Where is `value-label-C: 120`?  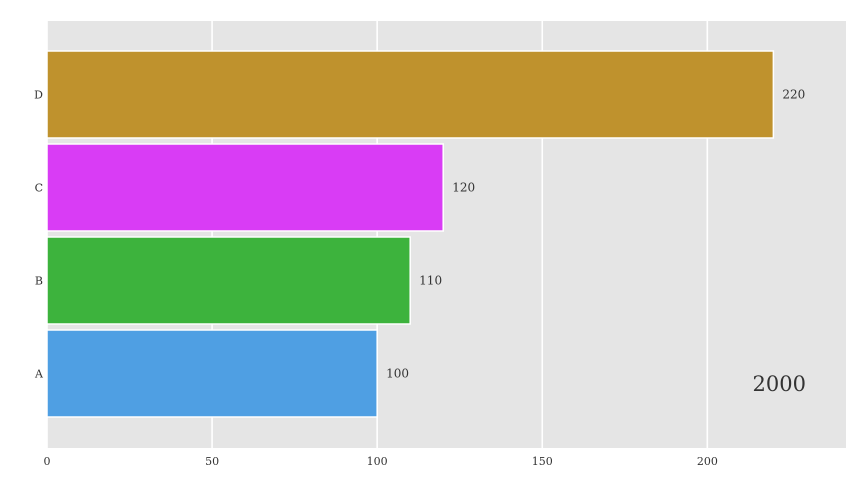
value-label-C: 120 is located at coordinates (463, 188).